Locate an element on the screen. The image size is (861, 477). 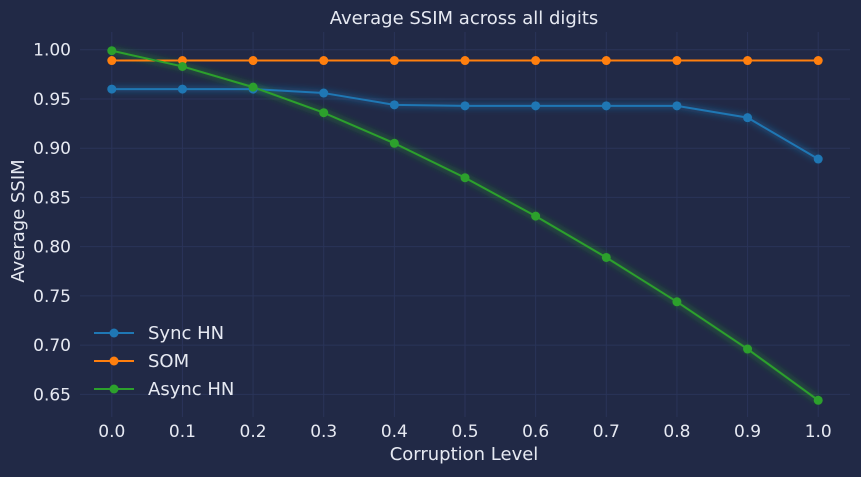
x-tick-label: 0.7 is located at coordinates (606, 432).